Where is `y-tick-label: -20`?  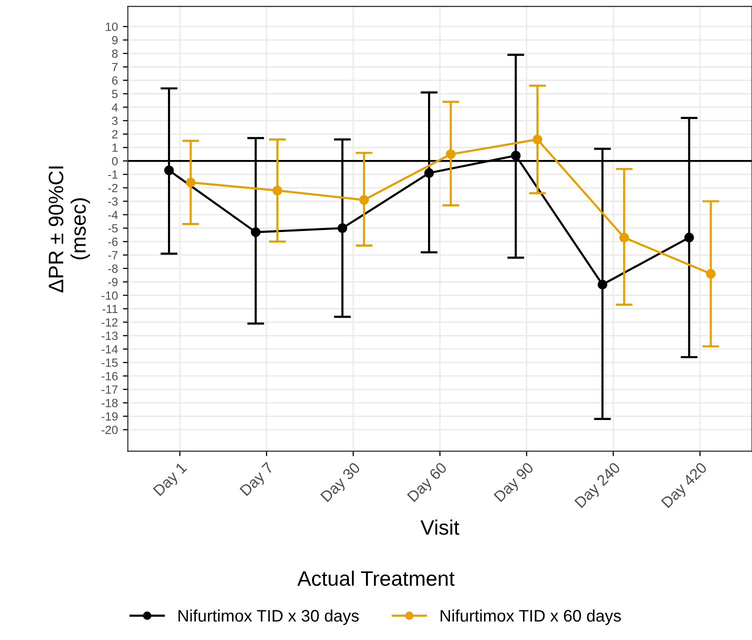
y-tick-label: -20 is located at coordinates (110, 430).